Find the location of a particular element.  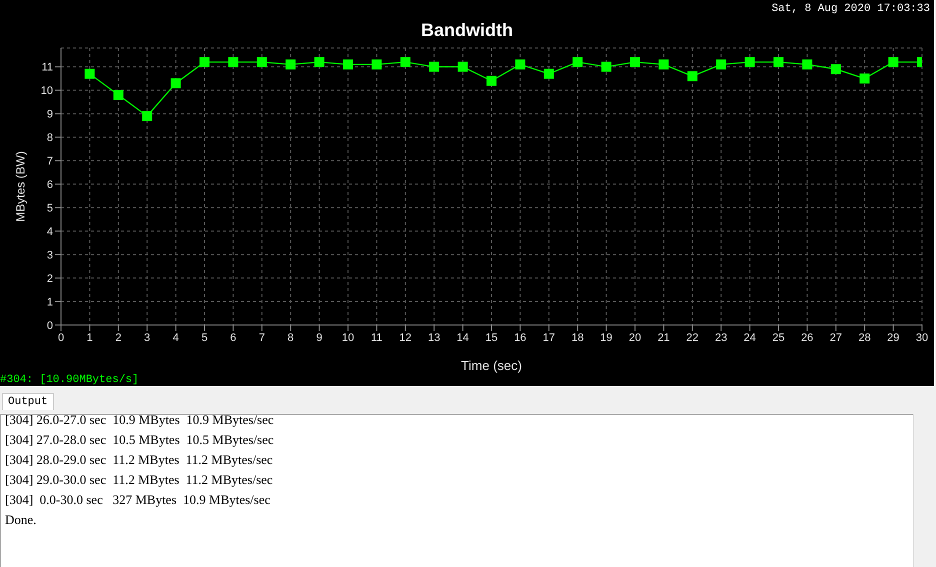

x-tick-label: 7 is located at coordinates (261, 338).